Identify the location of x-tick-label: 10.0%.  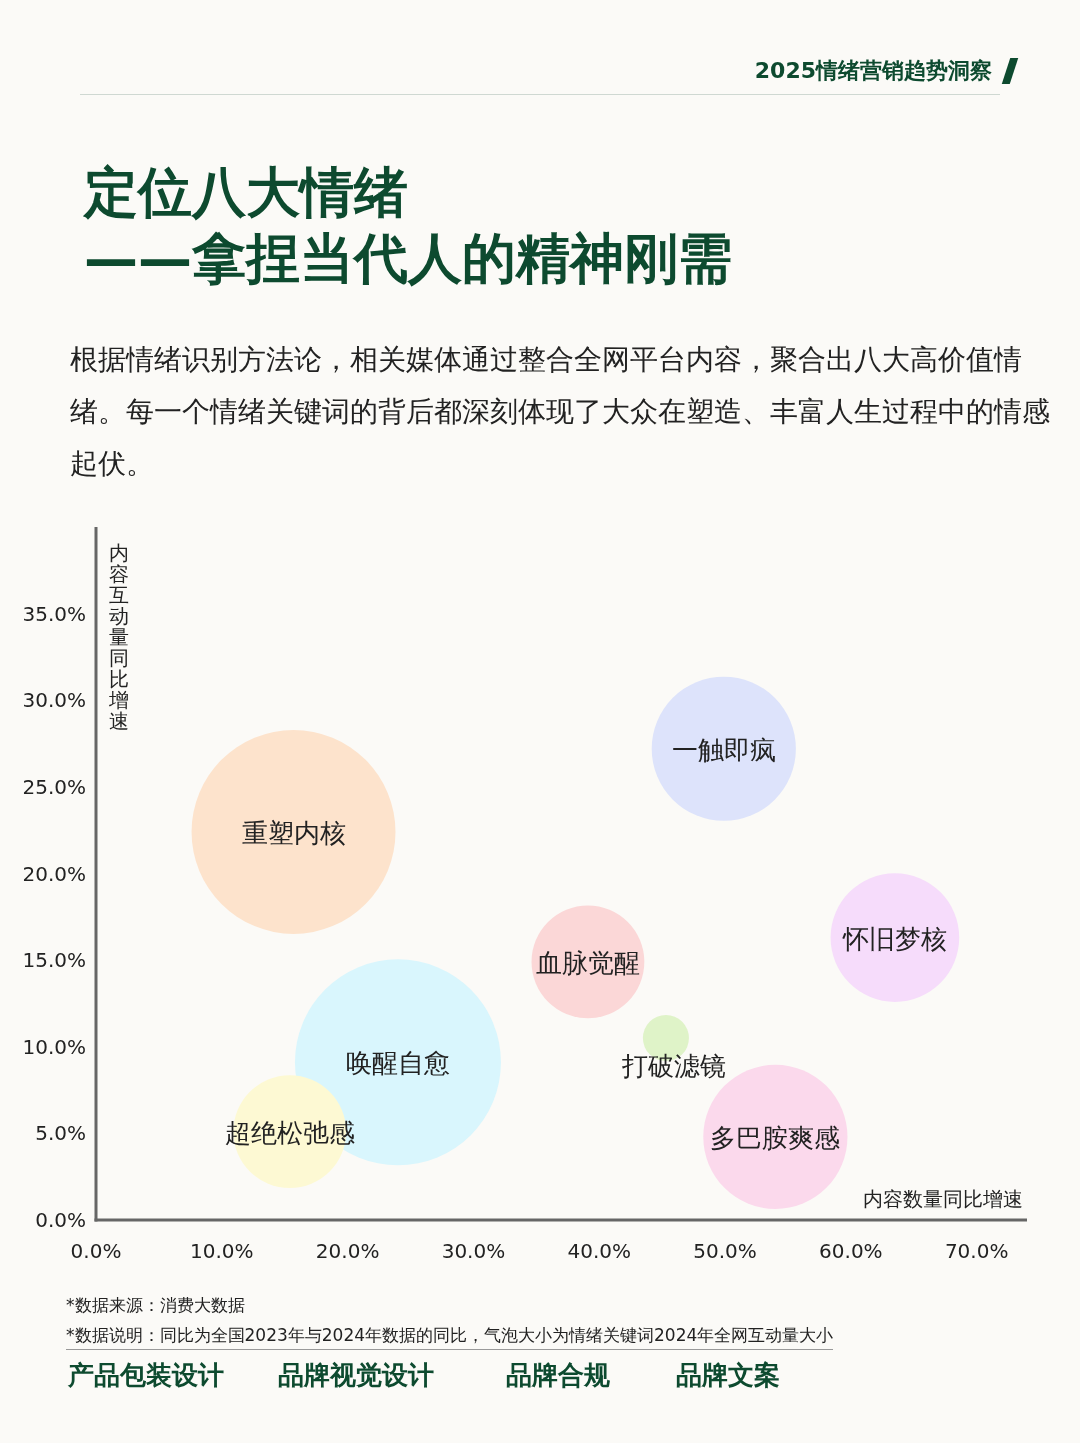
(222, 1251).